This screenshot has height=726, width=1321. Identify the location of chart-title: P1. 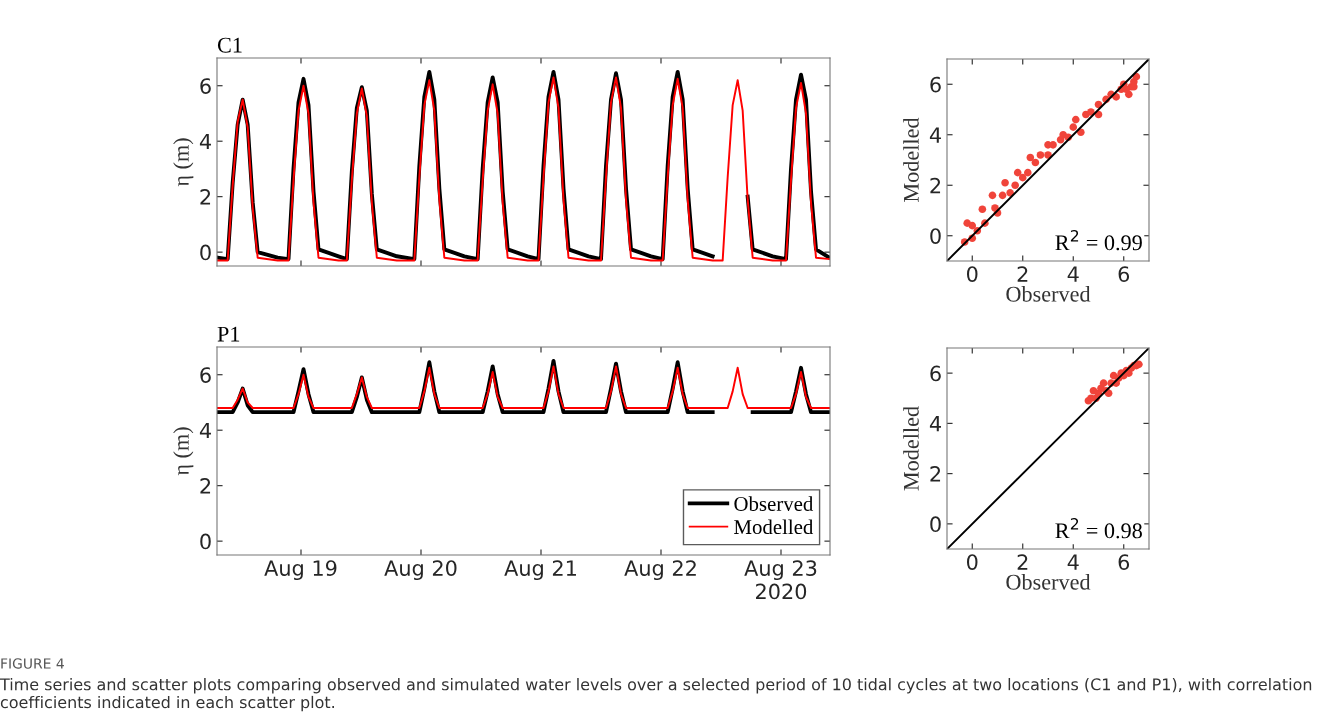
(228, 334).